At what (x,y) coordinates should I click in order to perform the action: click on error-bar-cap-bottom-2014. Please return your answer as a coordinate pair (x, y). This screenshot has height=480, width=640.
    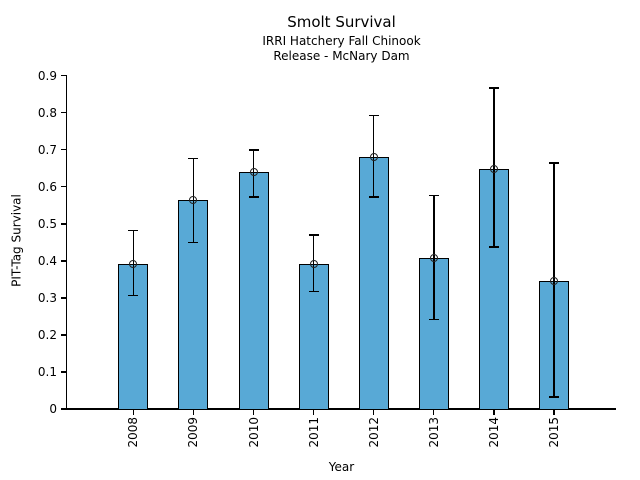
    Looking at the image, I should click on (493, 247).